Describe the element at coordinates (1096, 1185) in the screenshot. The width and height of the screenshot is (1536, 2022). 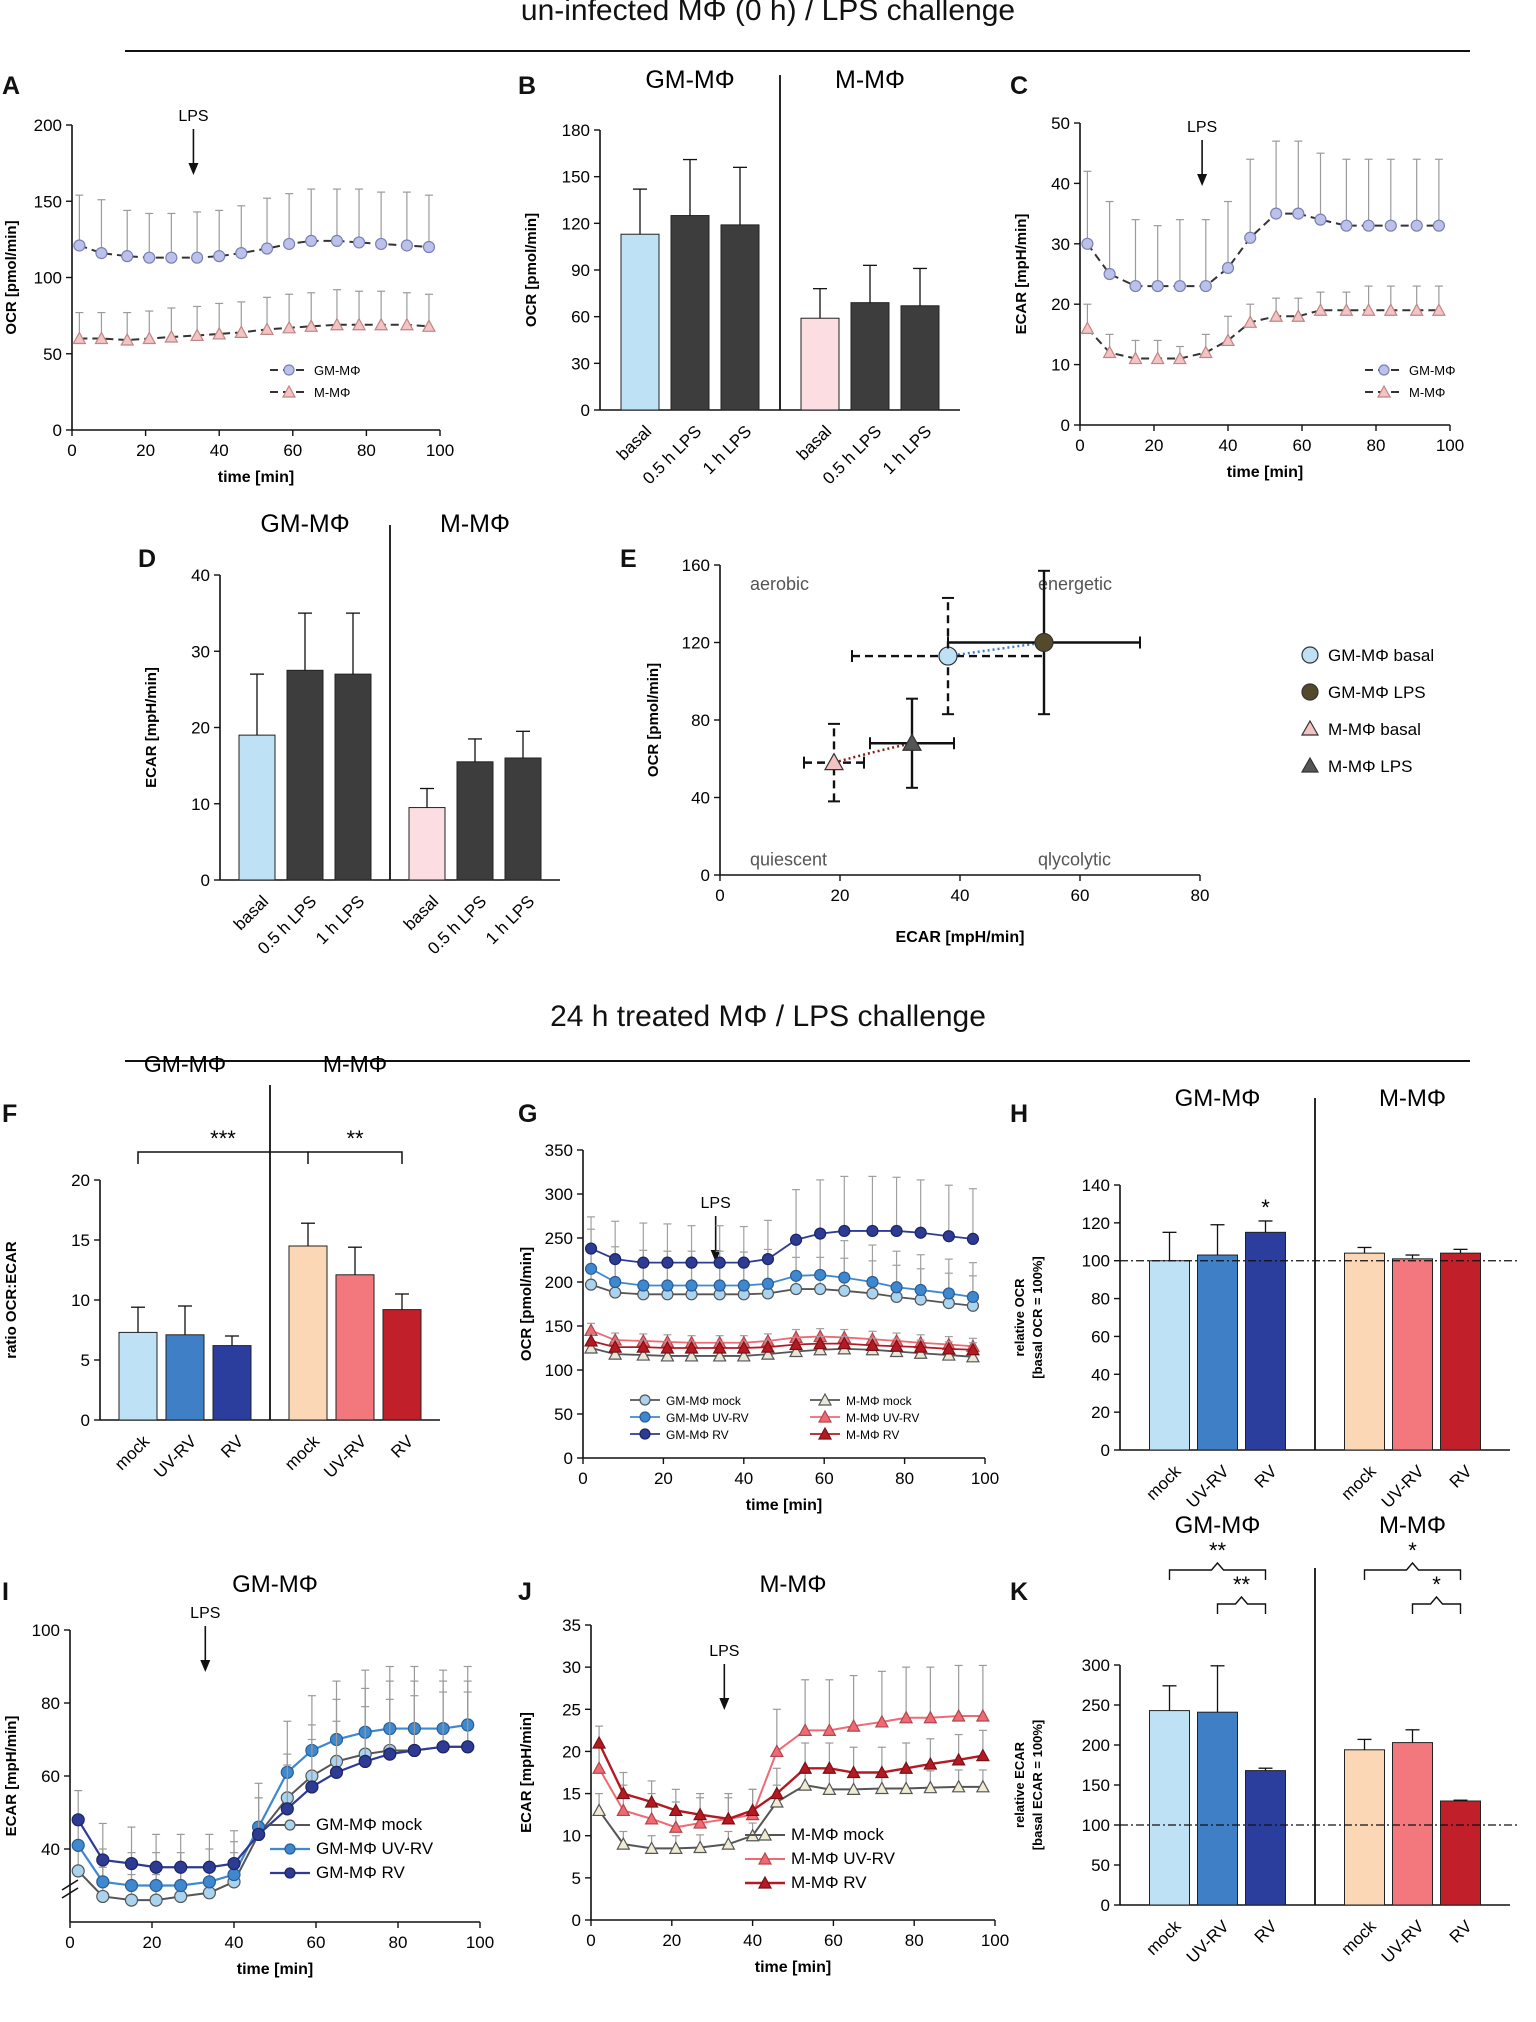
I see `y-tick-label: 140` at that location.